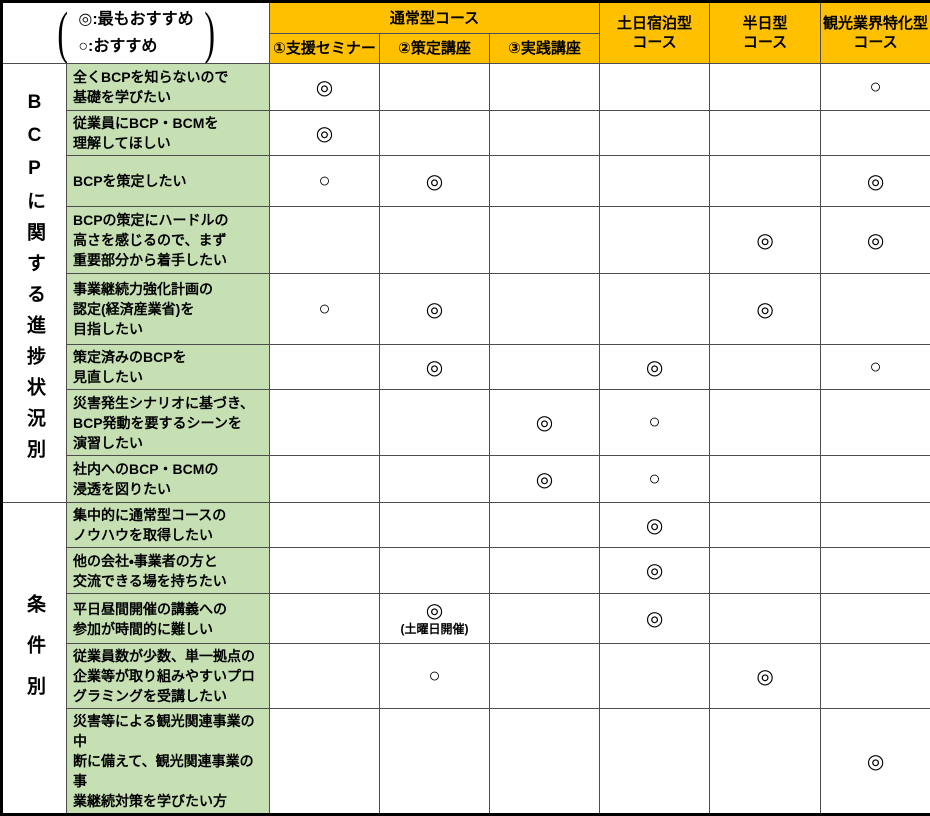 This screenshot has height=816, width=930. What do you see at coordinates (168, 676) in the screenshot?
I see `row-label: 従業員数が少数、単一拠点の 企業等が取り組みやすいプロ グラミングを受講したい` at bounding box center [168, 676].